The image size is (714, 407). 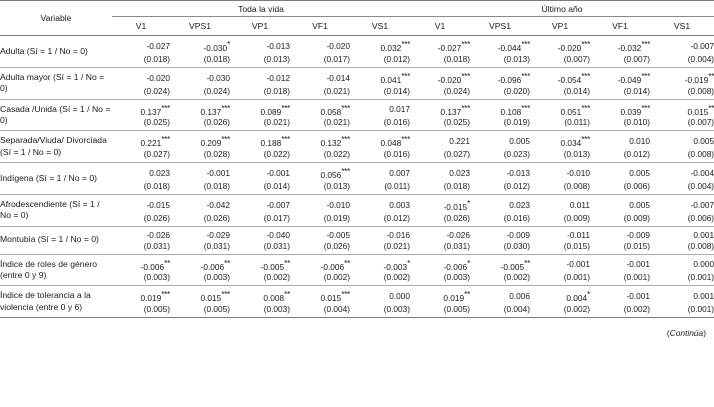 I want to click on standard-error-cell: (0.023), so click(x=517, y=154).